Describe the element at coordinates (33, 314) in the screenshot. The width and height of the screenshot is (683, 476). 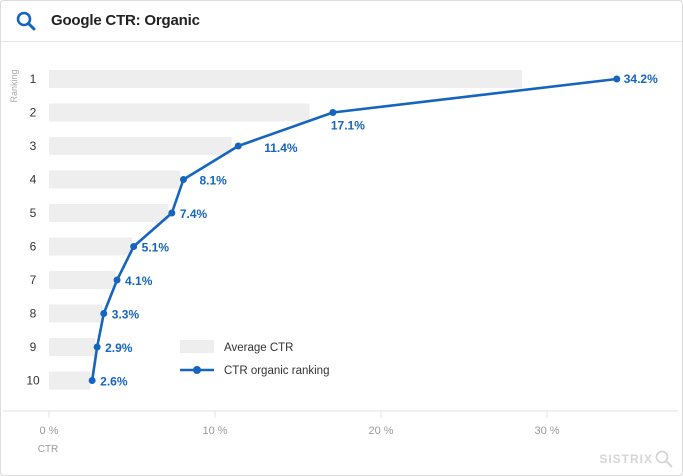
I see `y-tick-label: 8` at that location.